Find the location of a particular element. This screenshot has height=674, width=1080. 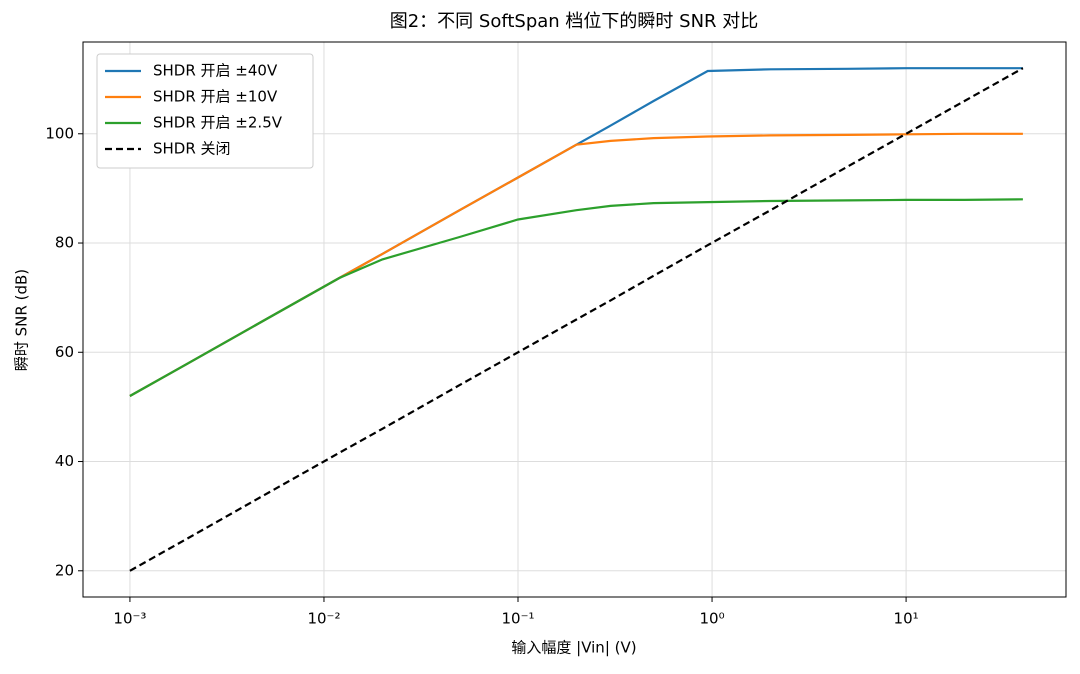

x-tick-label: 10⁰ is located at coordinates (711, 619).